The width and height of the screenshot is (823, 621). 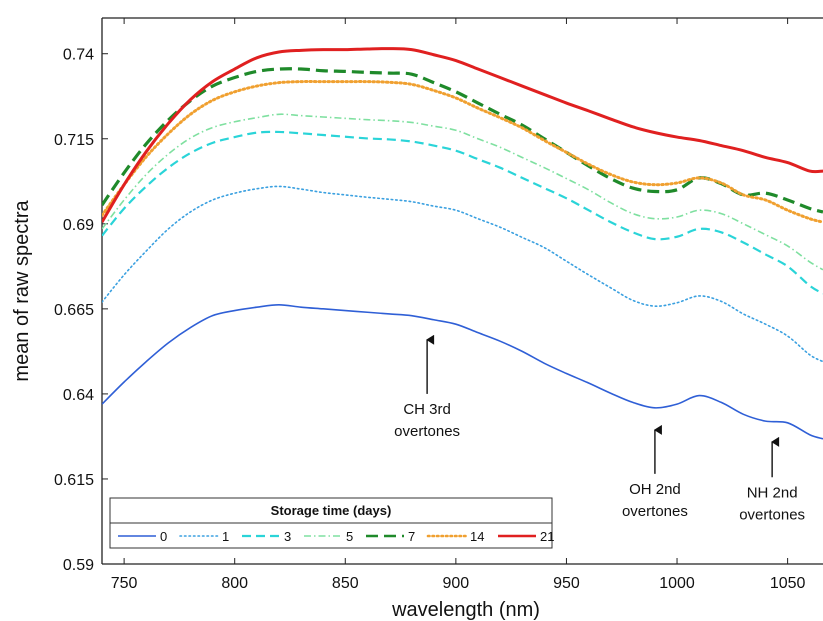 What do you see at coordinates (465, 610) in the screenshot?
I see `x-axis-label: wavelength (nm)` at bounding box center [465, 610].